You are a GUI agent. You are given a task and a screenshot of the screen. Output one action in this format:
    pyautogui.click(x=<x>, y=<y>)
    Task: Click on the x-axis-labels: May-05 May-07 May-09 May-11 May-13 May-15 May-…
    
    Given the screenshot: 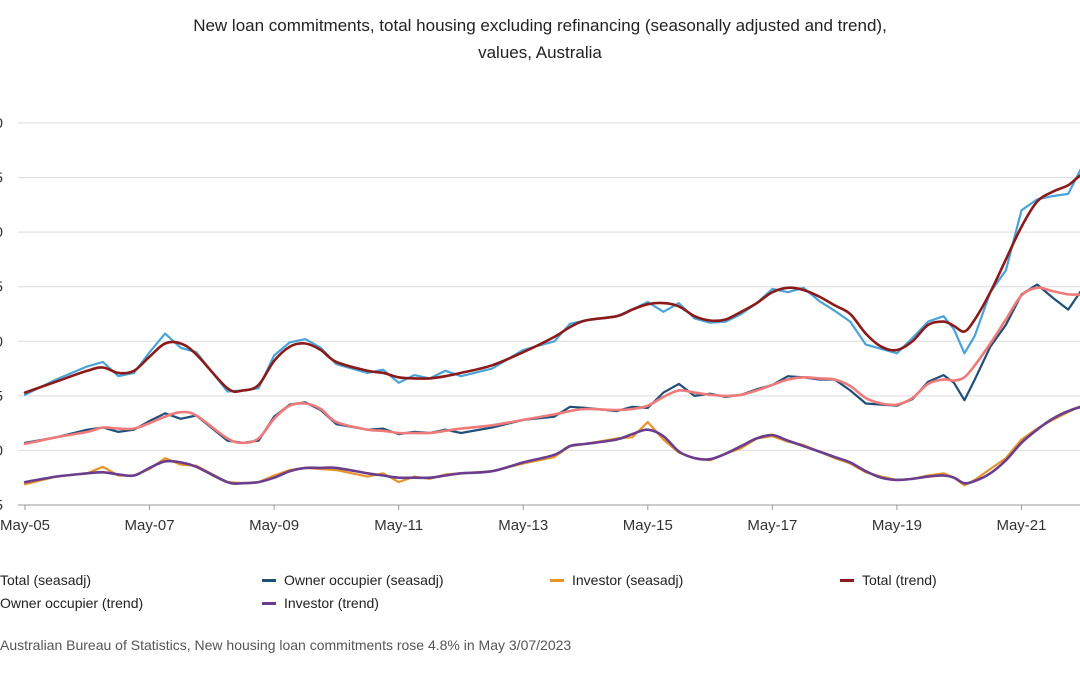 What is the action you would take?
    pyautogui.click(x=523, y=519)
    